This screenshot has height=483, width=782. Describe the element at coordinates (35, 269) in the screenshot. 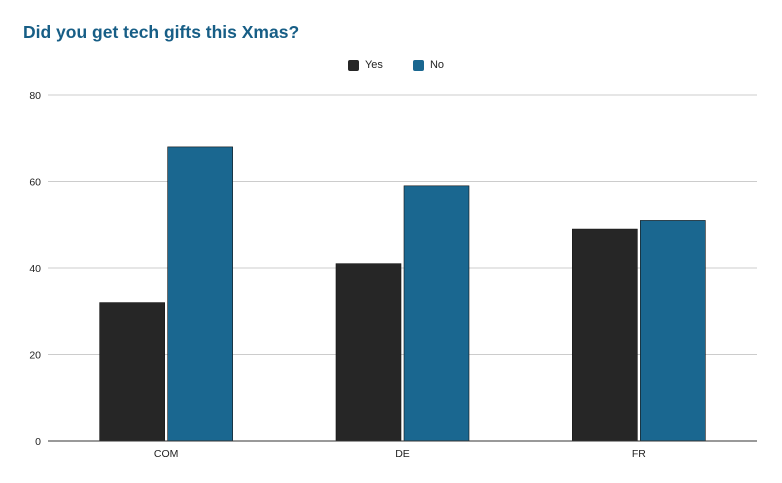

I see `y-tick-label: 40` at that location.